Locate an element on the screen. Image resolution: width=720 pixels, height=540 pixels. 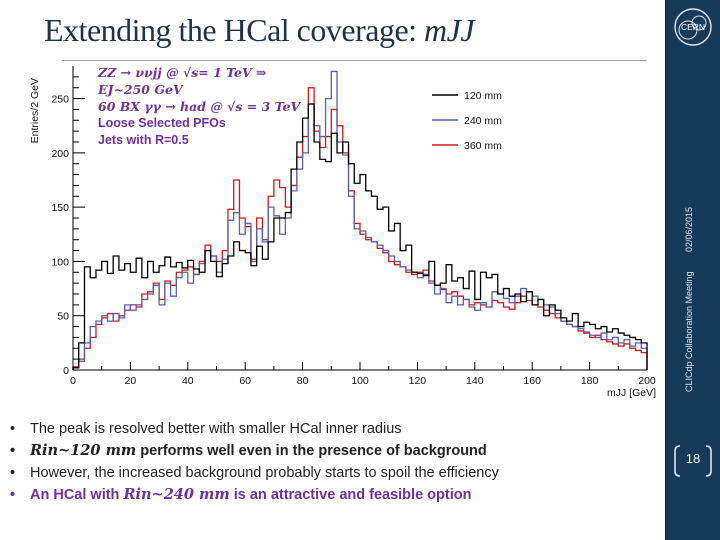
annotation-line-3: 60 BX γγ → had @ √s = 3 TeV is located at coordinates (199, 106).